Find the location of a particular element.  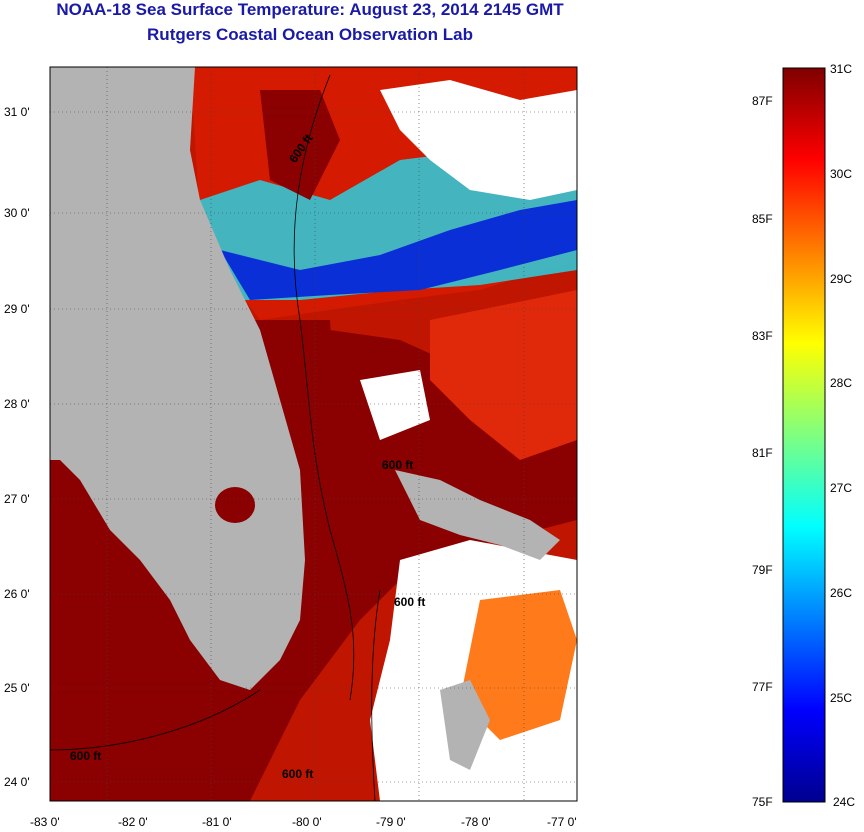

colorbar-celsius-label: 30C is located at coordinates (841, 174).